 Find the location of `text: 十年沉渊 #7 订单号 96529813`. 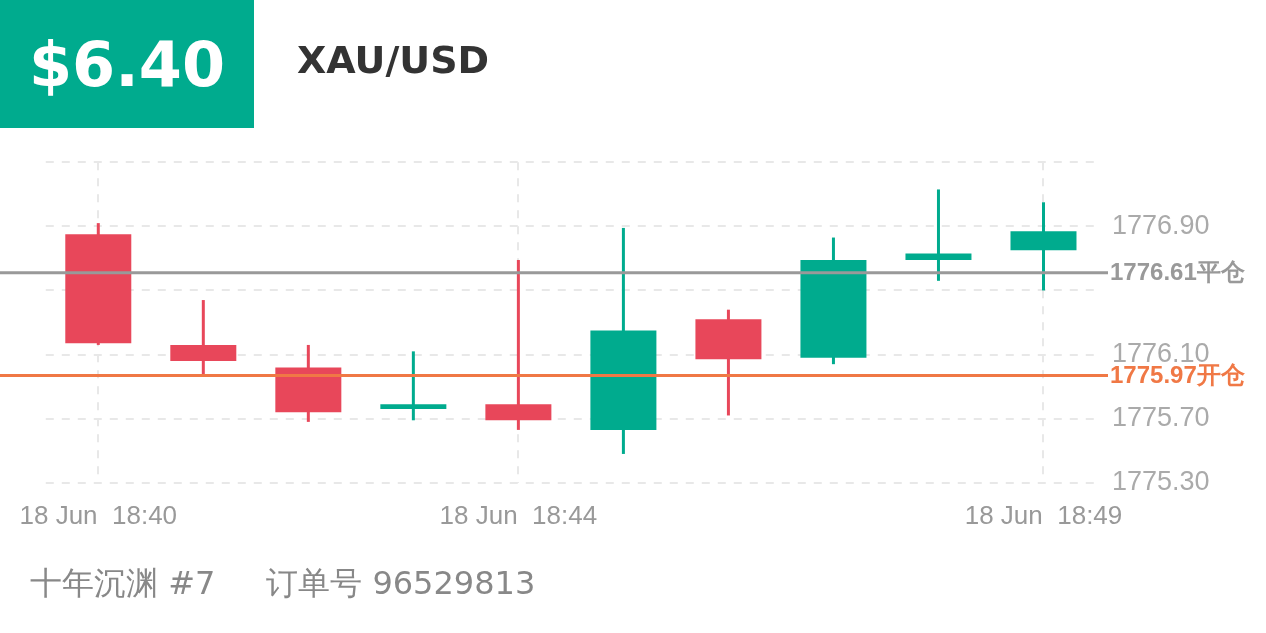

text: 十年沉渊 #7 订单号 96529813 is located at coordinates (283, 583).